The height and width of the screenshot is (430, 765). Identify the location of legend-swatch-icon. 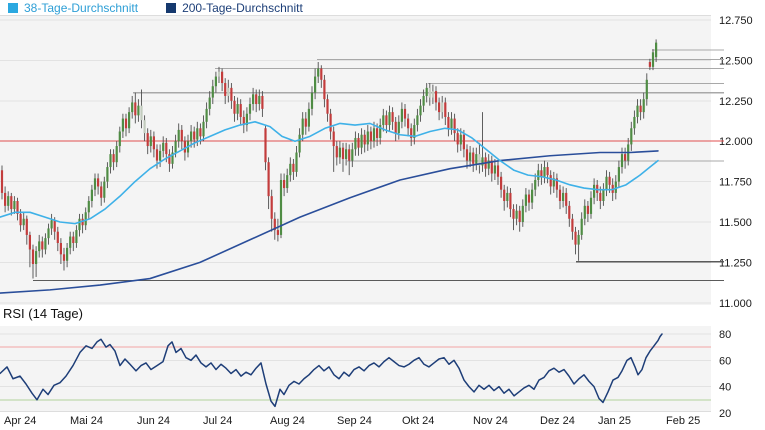
(171, 7).